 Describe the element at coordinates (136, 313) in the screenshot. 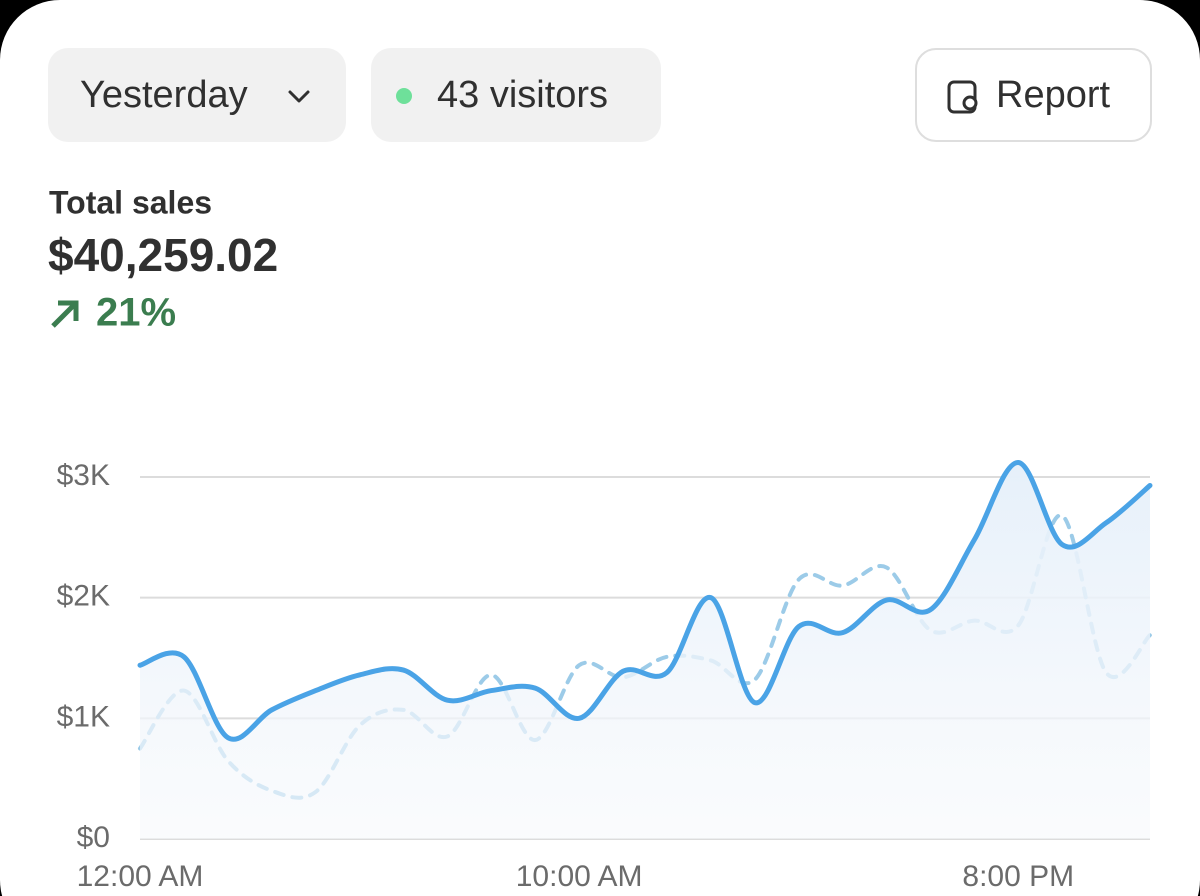

I see `metric-change: 21%` at that location.